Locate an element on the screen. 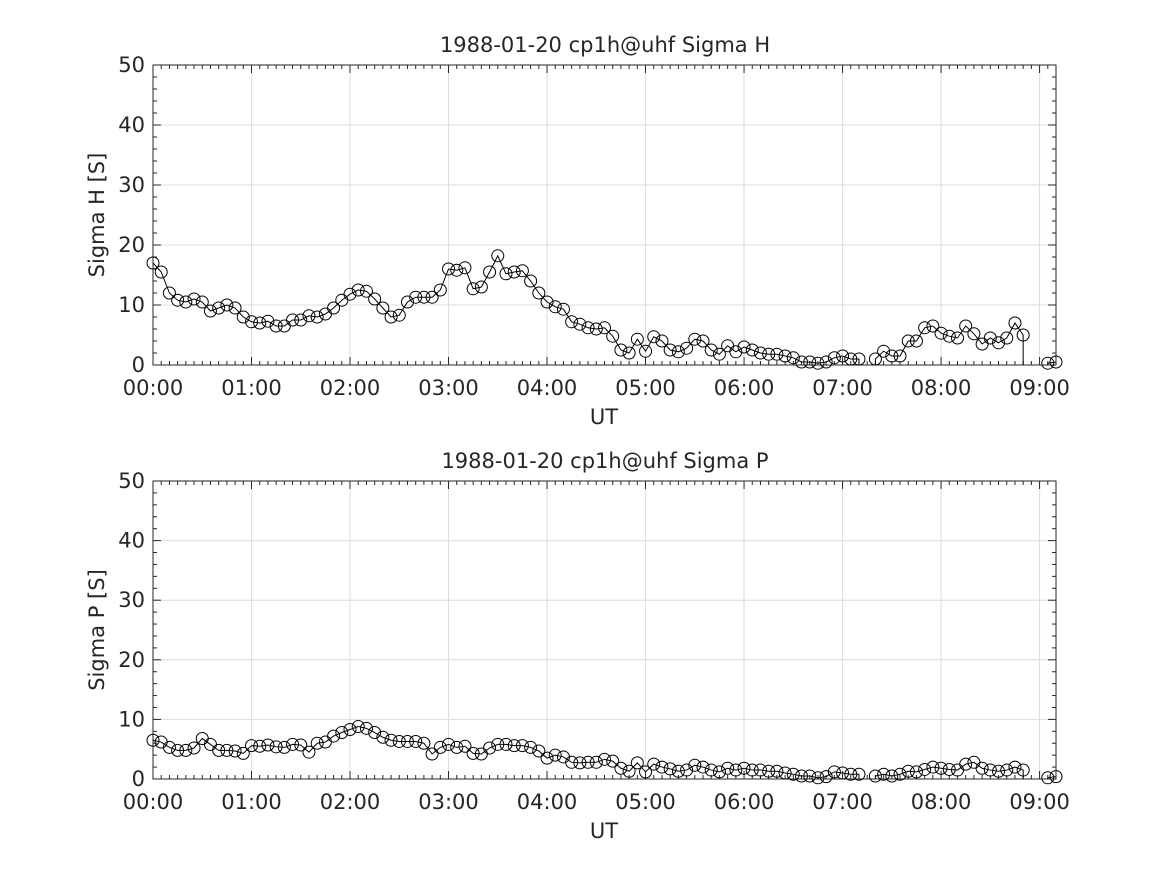  chart-title: 1988-01-20 cp1h@uhf Sigma H is located at coordinates (605, 45).